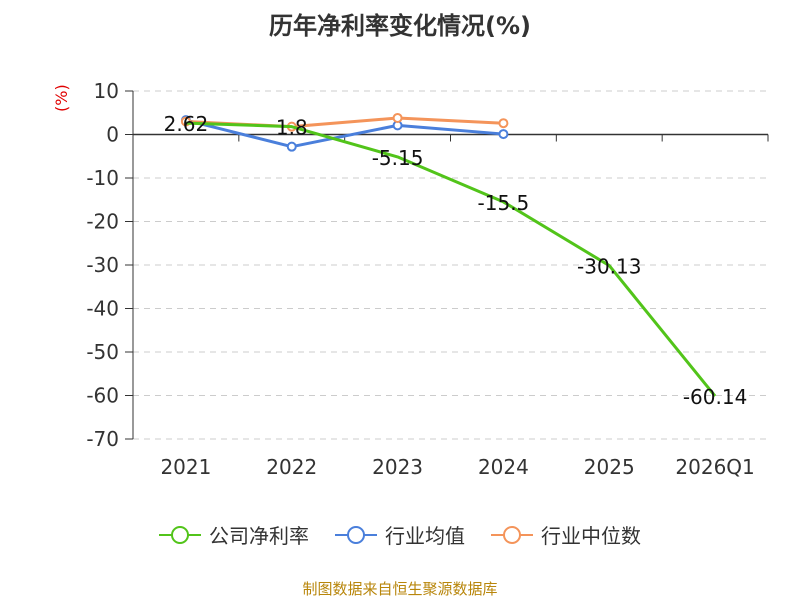 The height and width of the screenshot is (600, 800). I want to click on legend-item-industry-mean: 行业均值, so click(400, 534).